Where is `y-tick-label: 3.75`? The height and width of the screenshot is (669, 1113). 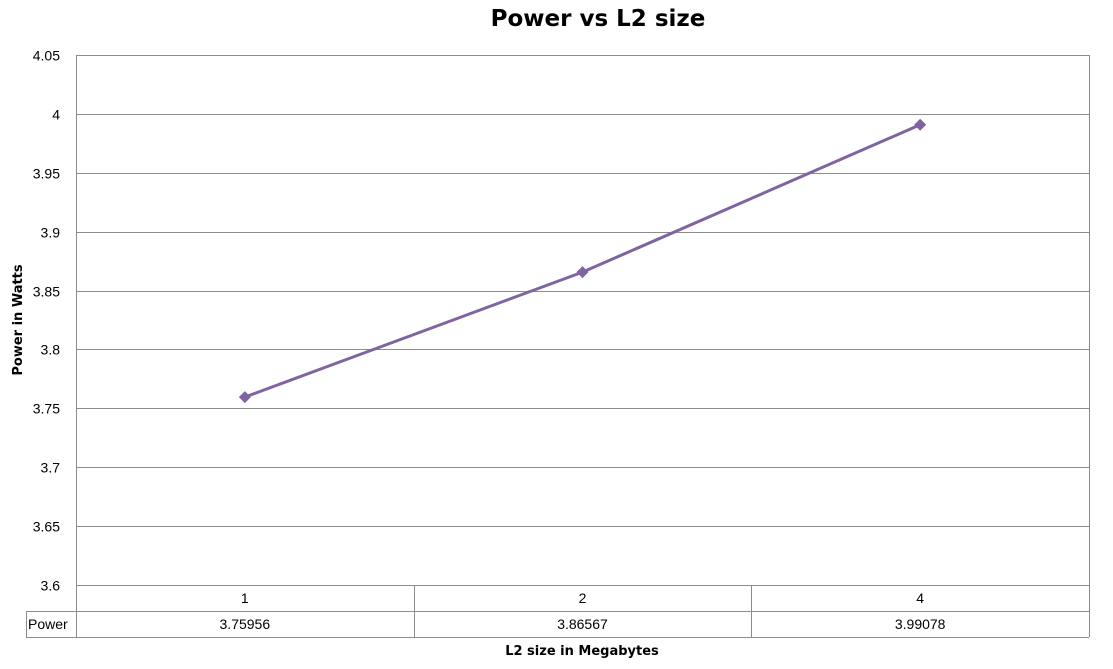
y-tick-label: 3.75 is located at coordinates (46, 409).